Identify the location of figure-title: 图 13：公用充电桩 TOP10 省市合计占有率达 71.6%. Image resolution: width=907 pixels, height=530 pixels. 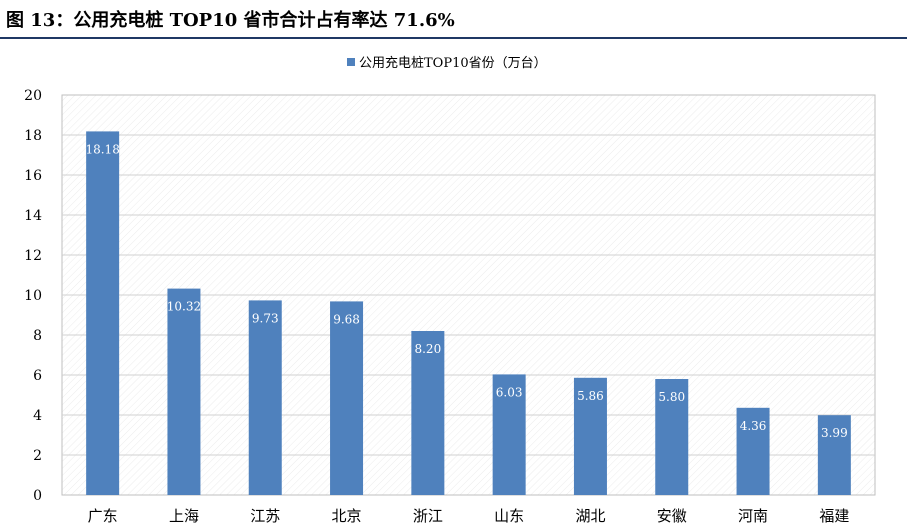
(230, 20).